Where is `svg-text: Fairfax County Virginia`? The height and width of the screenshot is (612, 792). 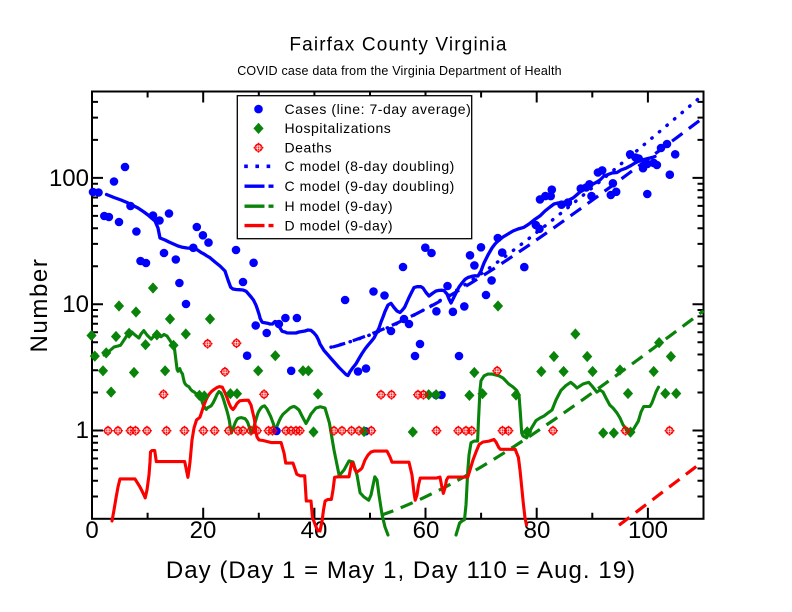
svg-text: Fairfax County Virginia is located at coordinates (398, 45).